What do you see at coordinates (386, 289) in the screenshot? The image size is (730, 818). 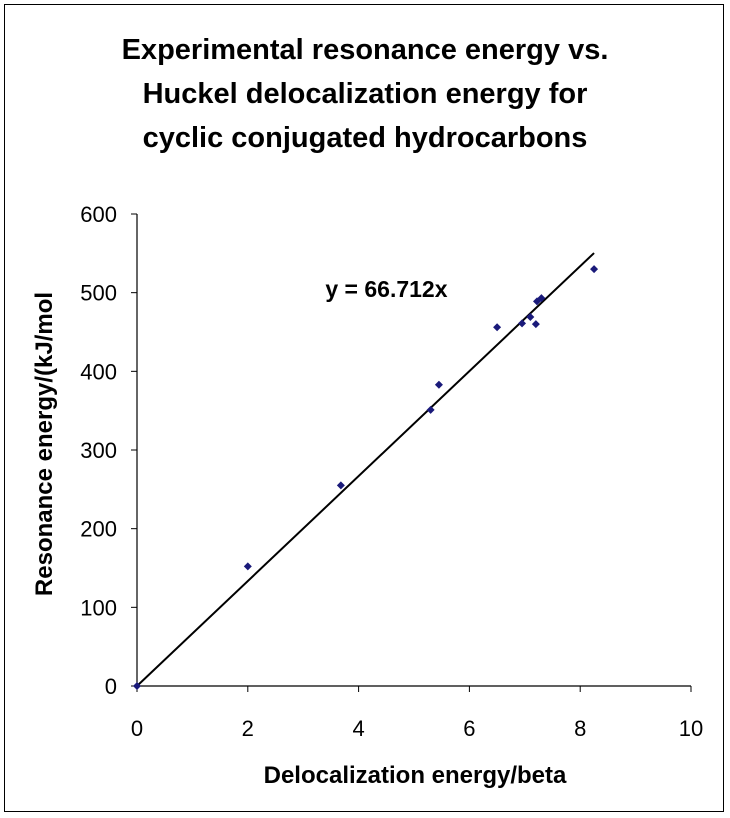 I see `trendline-equation-label: y = 66.712x` at bounding box center [386, 289].